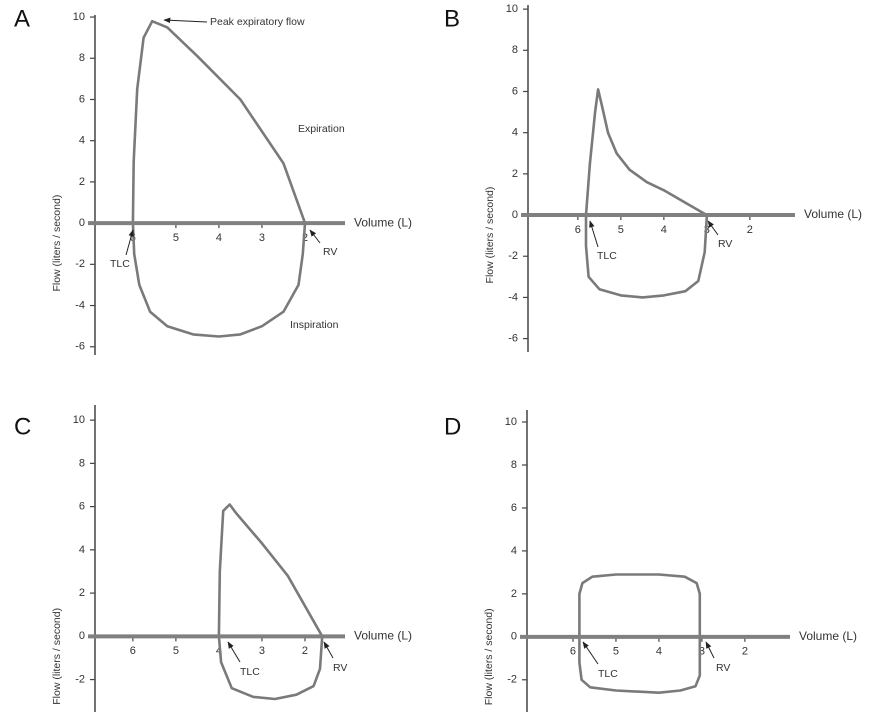 This screenshot has width=873, height=715. What do you see at coordinates (22, 18) in the screenshot?
I see `panel-letter: A` at bounding box center [22, 18].